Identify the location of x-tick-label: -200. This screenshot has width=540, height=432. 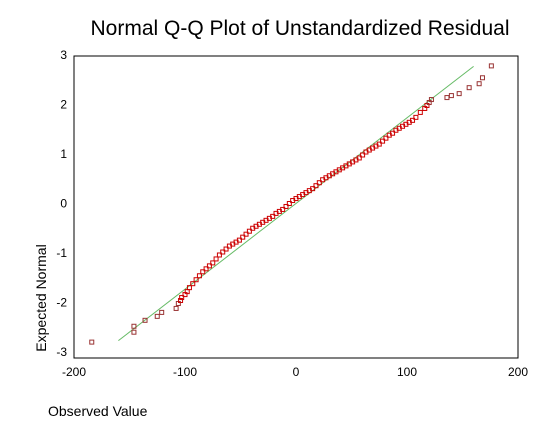
(74, 372).